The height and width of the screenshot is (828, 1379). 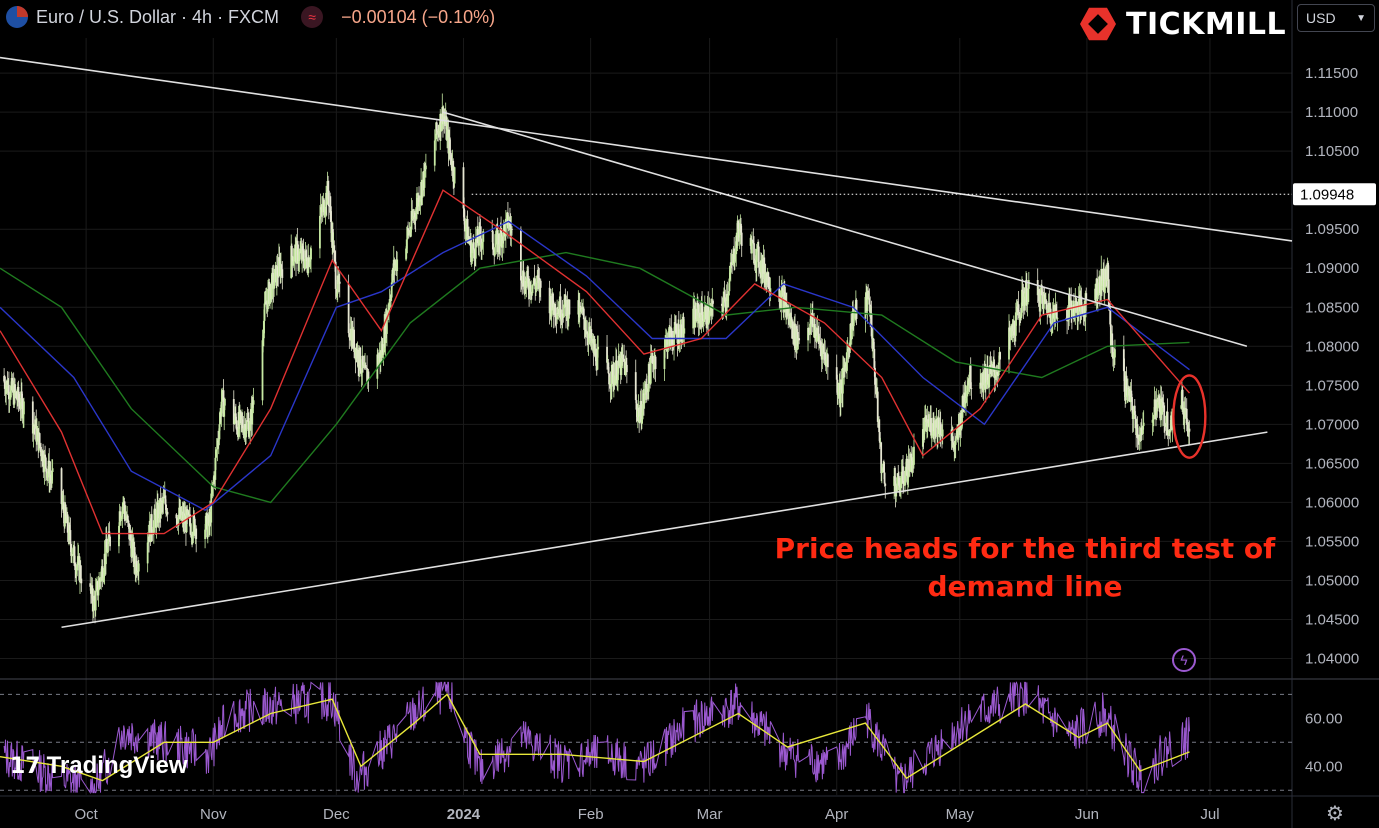 I want to click on lightning-icon: ϟ, so click(x=1184, y=660).